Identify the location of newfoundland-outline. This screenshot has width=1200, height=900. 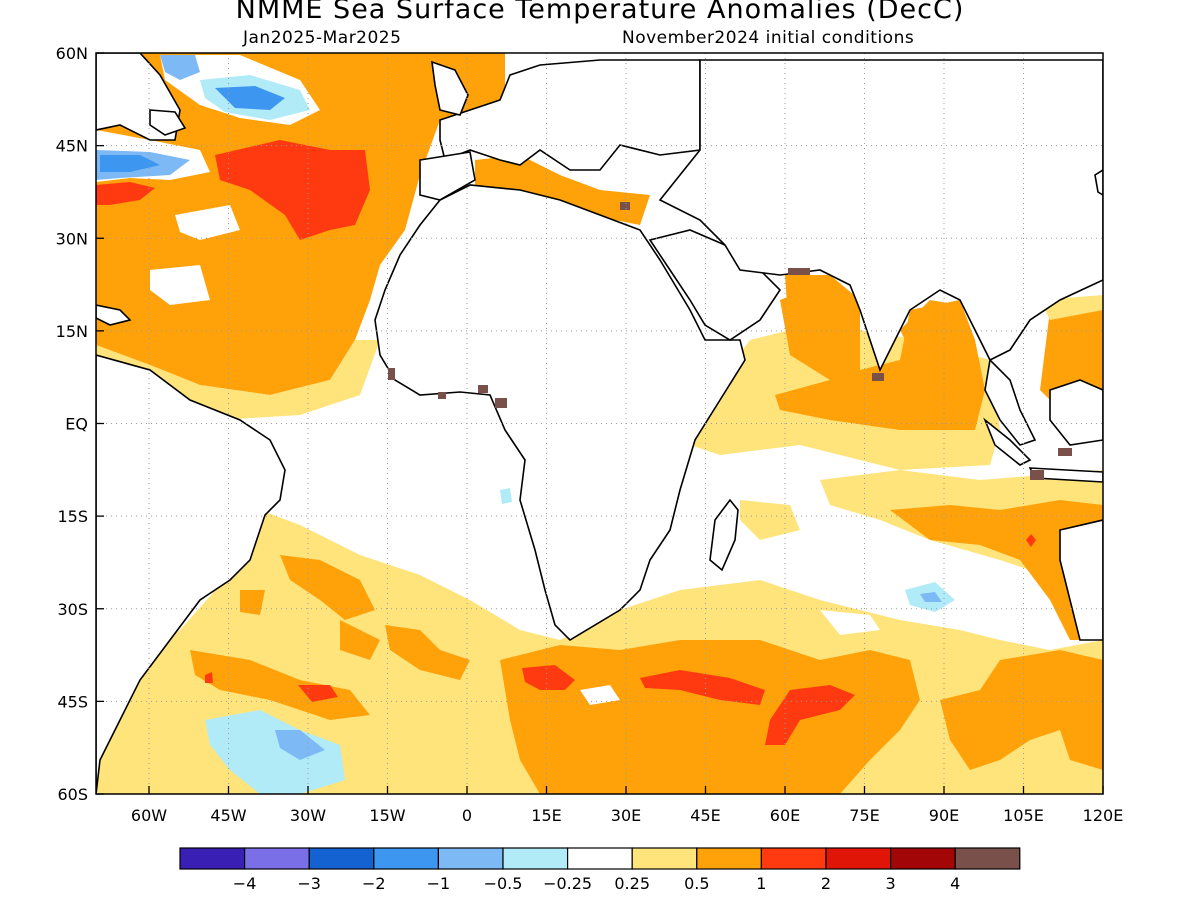
(168, 122).